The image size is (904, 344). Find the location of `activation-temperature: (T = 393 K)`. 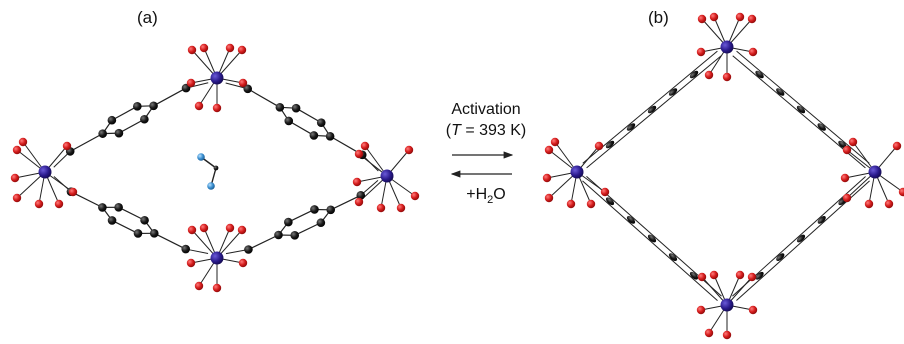

activation-temperature: (T = 393 K) is located at coordinates (486, 130).